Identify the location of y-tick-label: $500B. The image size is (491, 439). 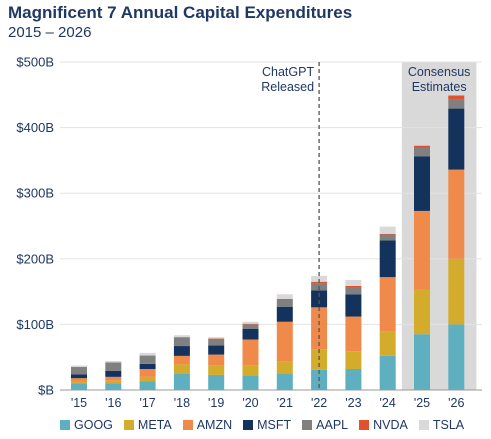
(35, 62).